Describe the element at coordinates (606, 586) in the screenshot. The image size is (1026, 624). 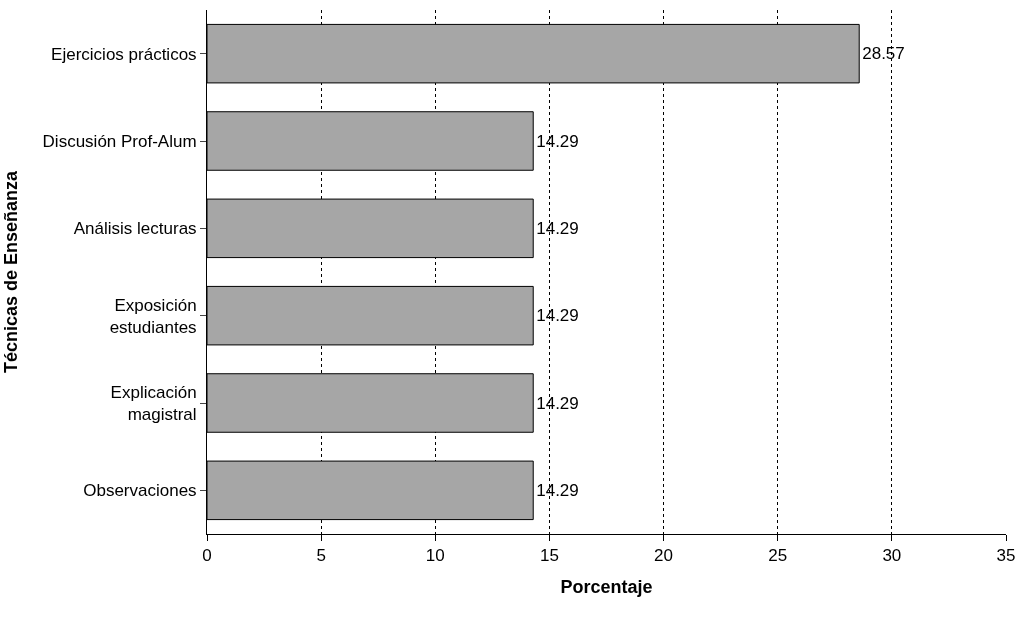
I see `x-axis-title: Porcentaje` at that location.